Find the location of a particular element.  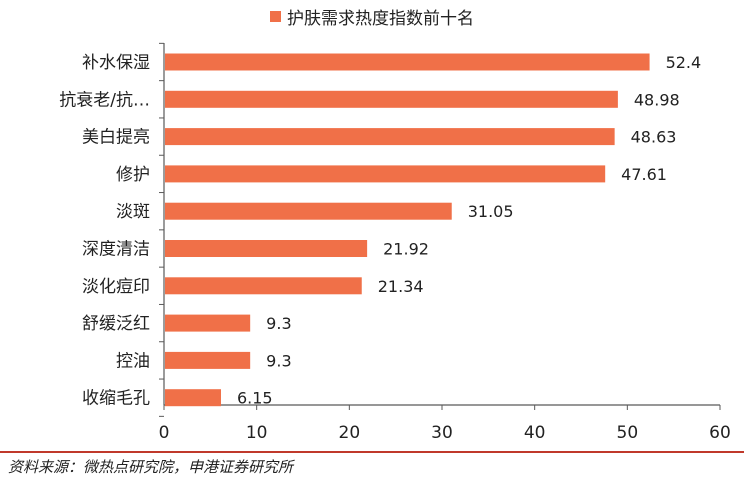

chart-legend: 护肤需求热度指数前十名 is located at coordinates (372, 17).